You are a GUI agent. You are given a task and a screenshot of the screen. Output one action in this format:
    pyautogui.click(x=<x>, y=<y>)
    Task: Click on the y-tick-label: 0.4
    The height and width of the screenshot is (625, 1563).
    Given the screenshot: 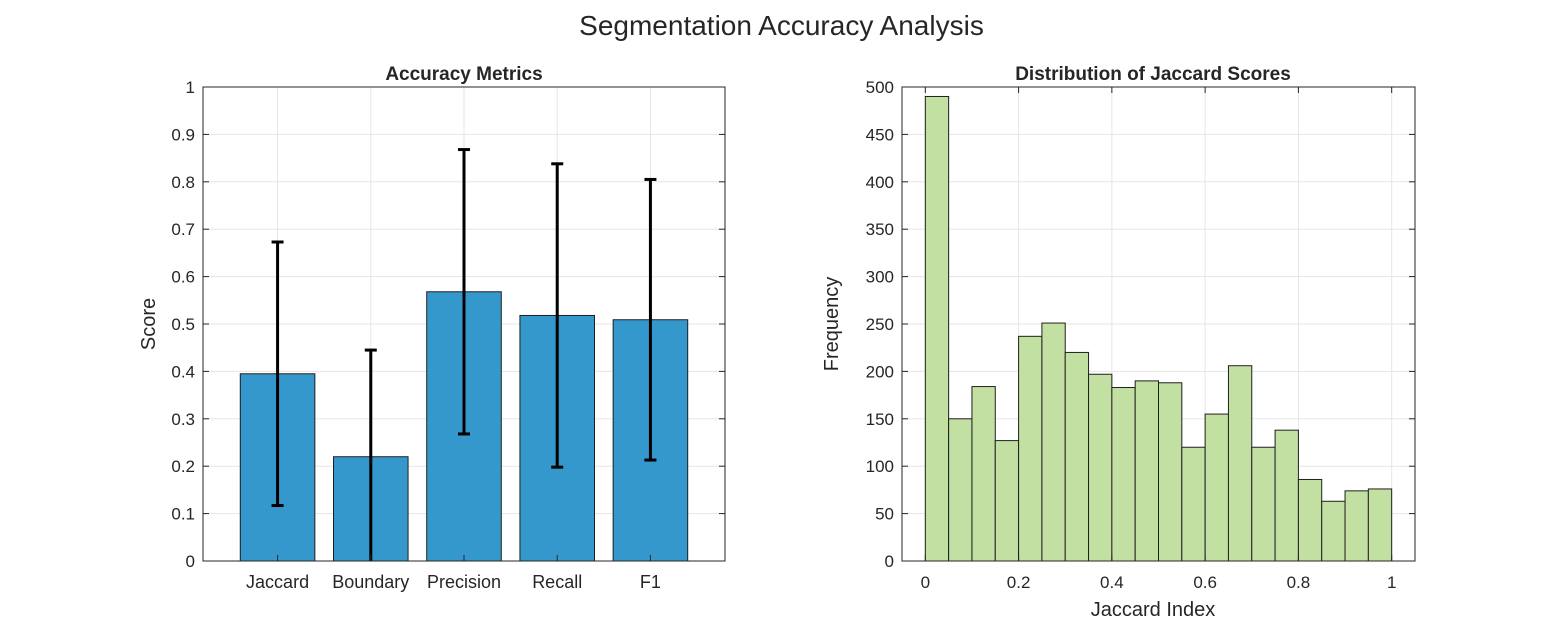 What is the action you would take?
    pyautogui.click(x=183, y=371)
    